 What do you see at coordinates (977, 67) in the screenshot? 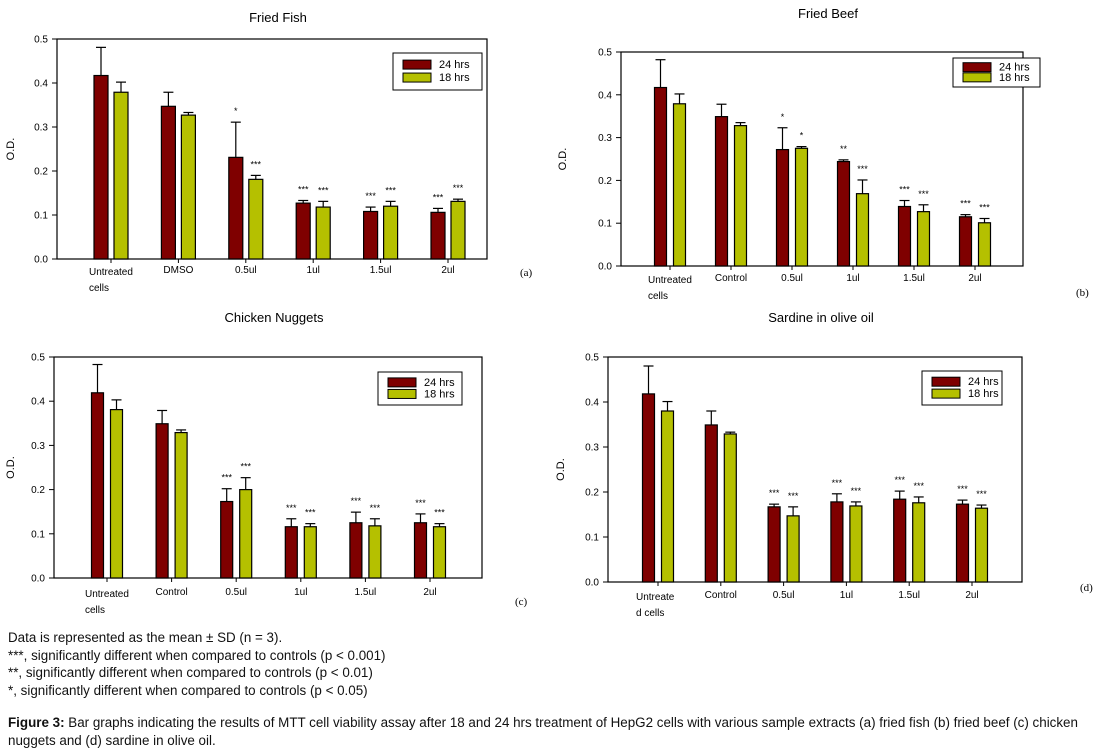
I see `legend-swatch-24hrs` at bounding box center [977, 67].